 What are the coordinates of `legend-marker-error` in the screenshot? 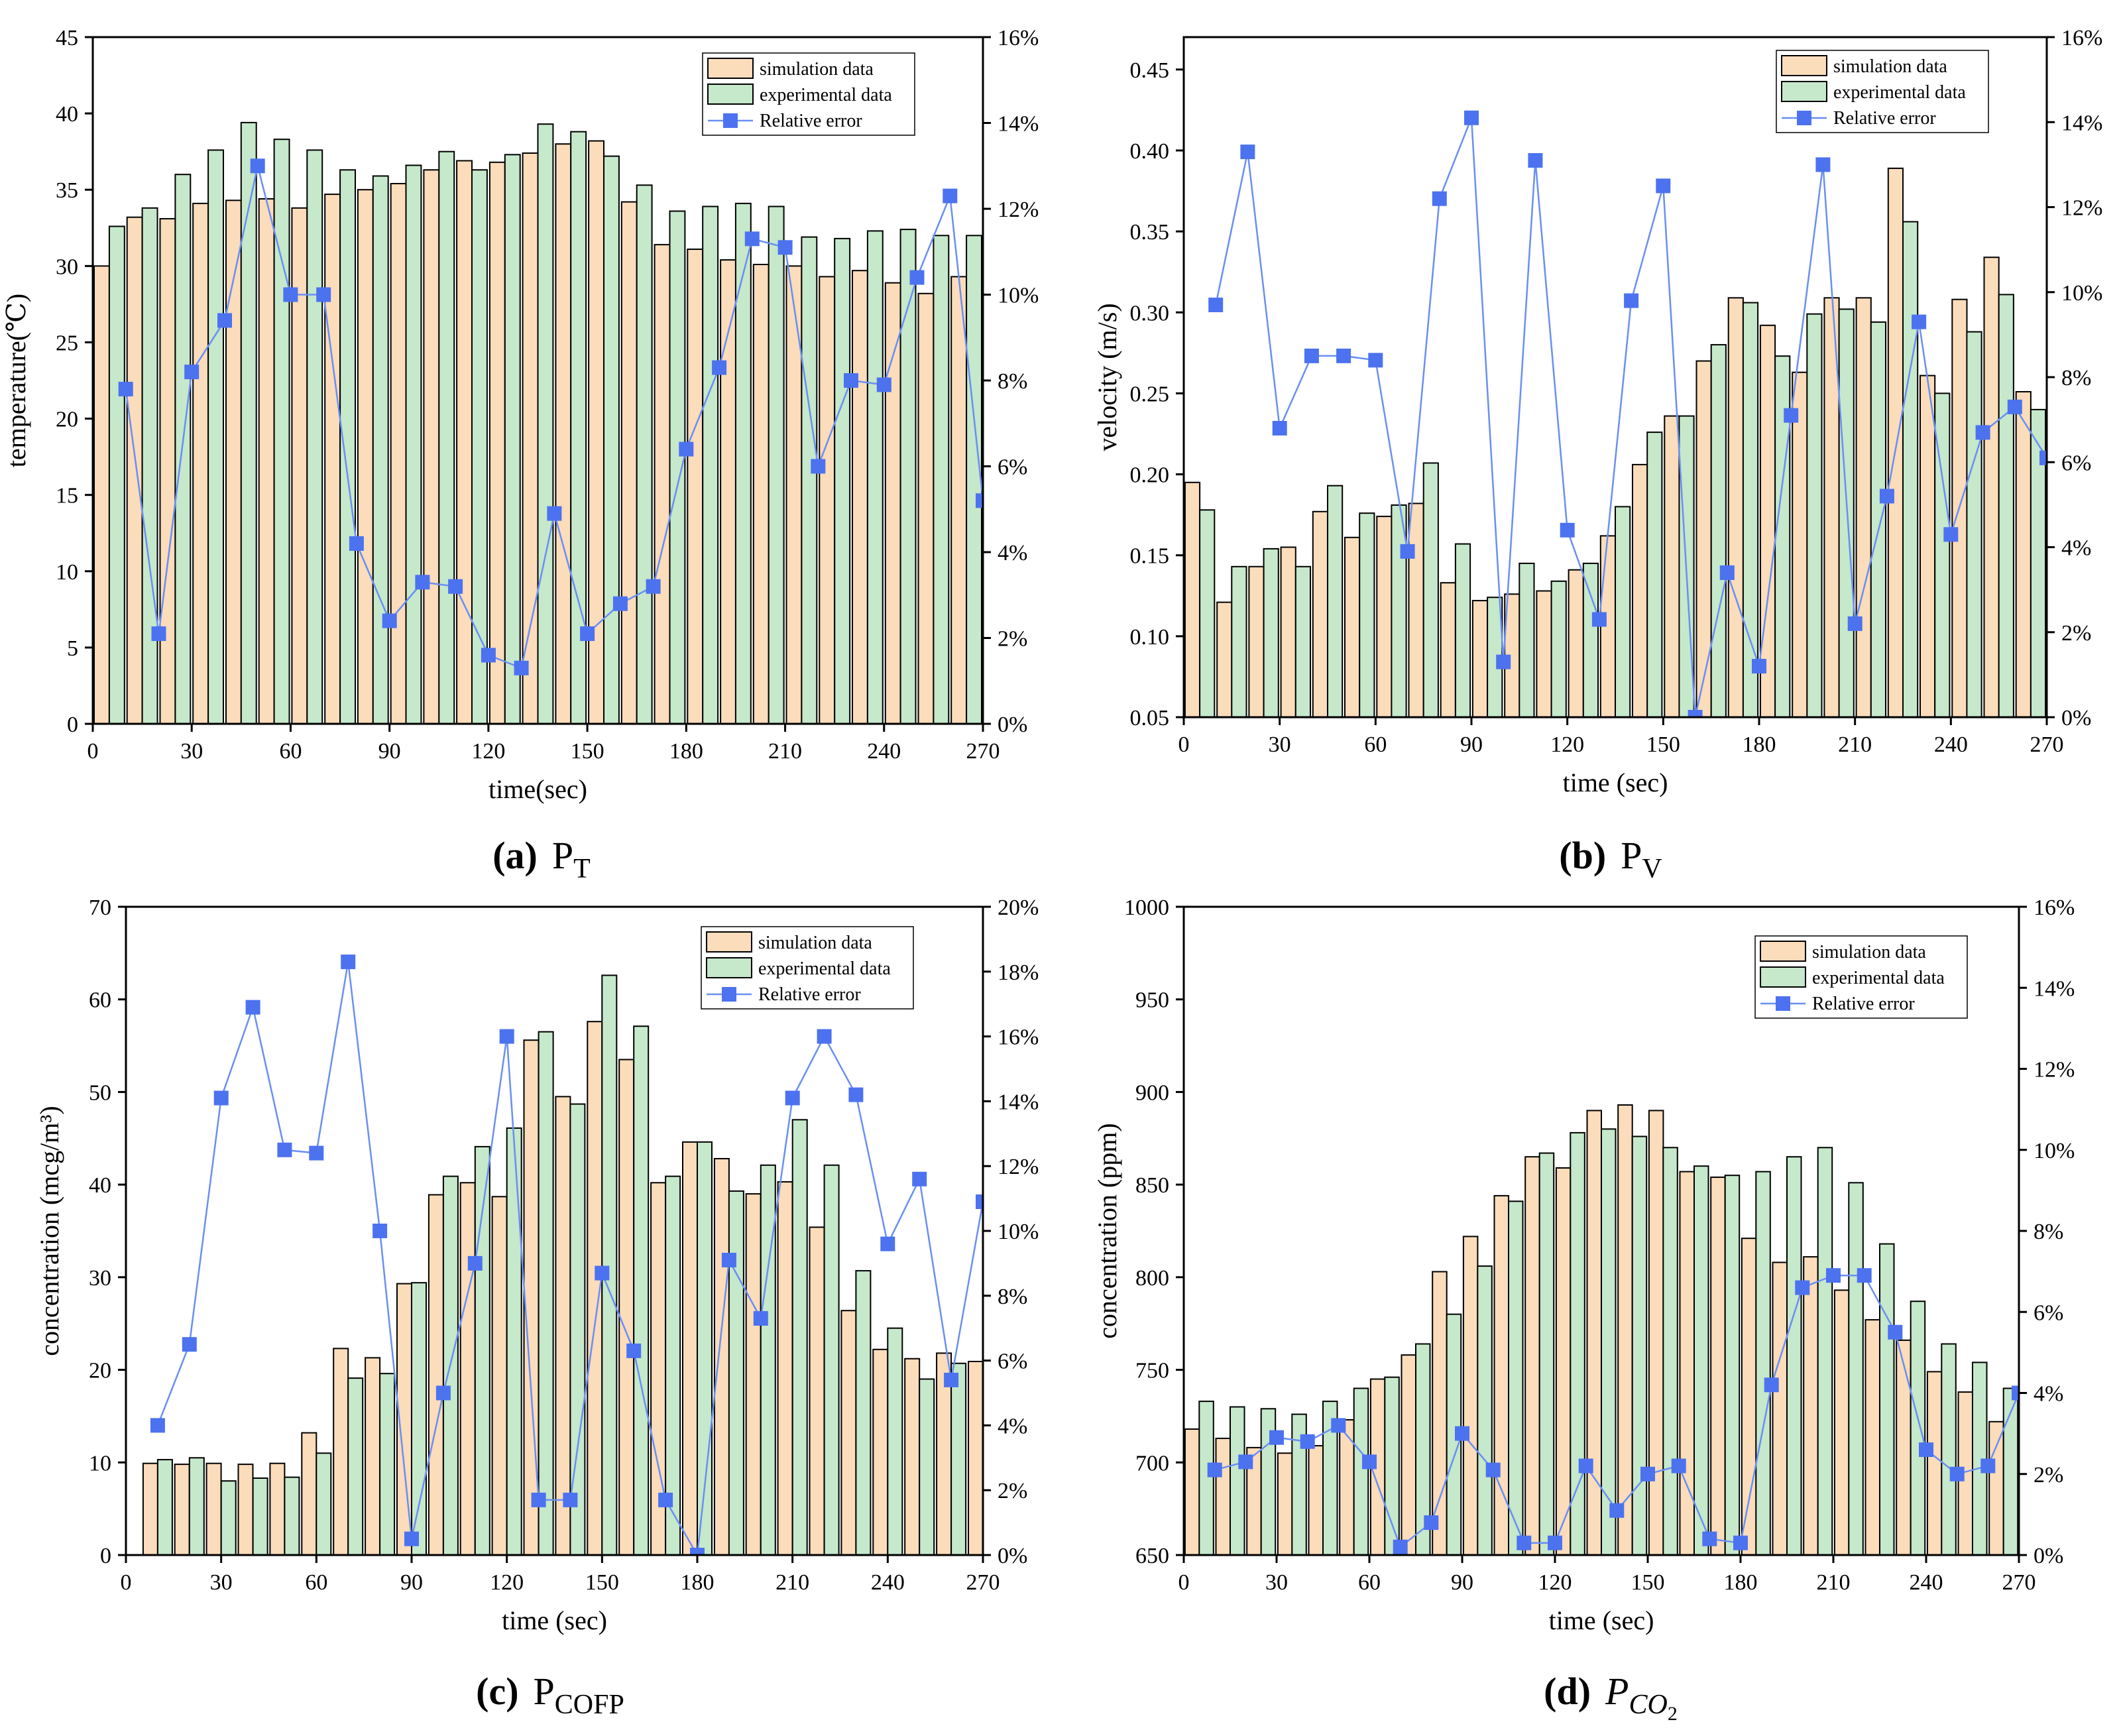 It's located at (730, 121).